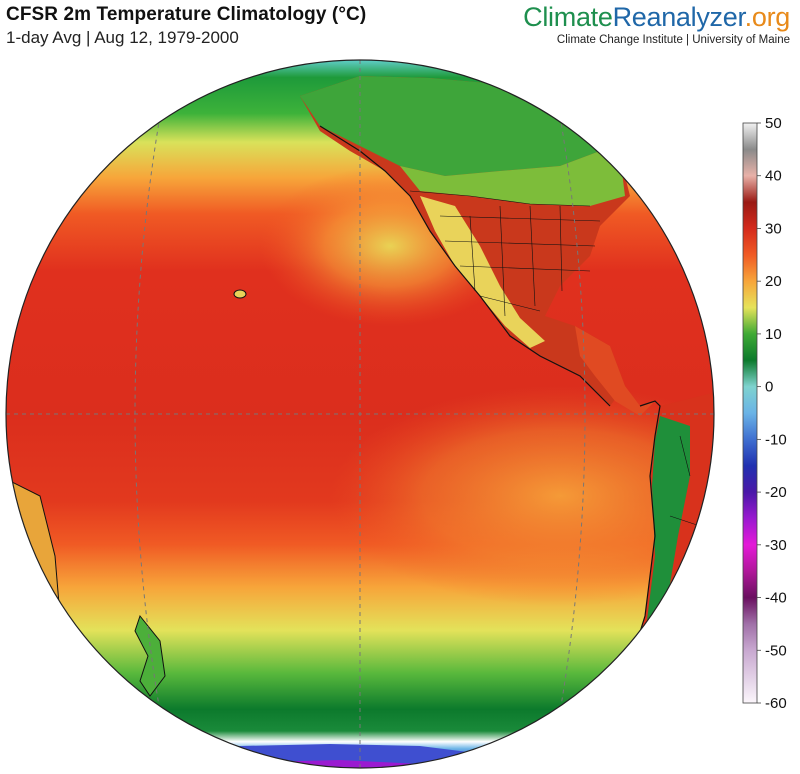 The image size is (800, 774). Describe the element at coordinates (750, 413) in the screenshot. I see `colorbar-gradient` at that location.